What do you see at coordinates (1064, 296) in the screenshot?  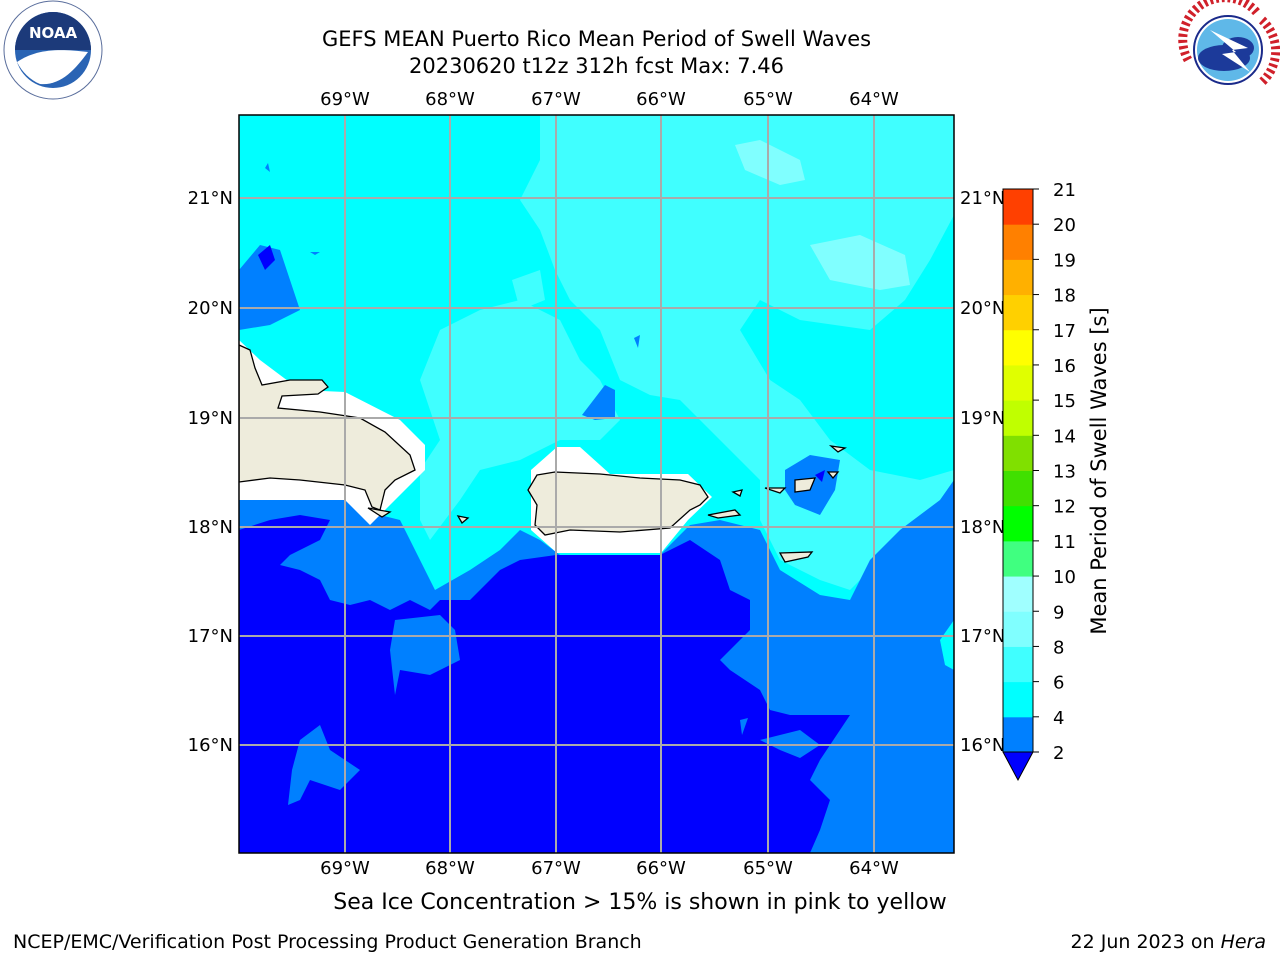 I see `colorbar-tick-label: 18` at bounding box center [1064, 296].